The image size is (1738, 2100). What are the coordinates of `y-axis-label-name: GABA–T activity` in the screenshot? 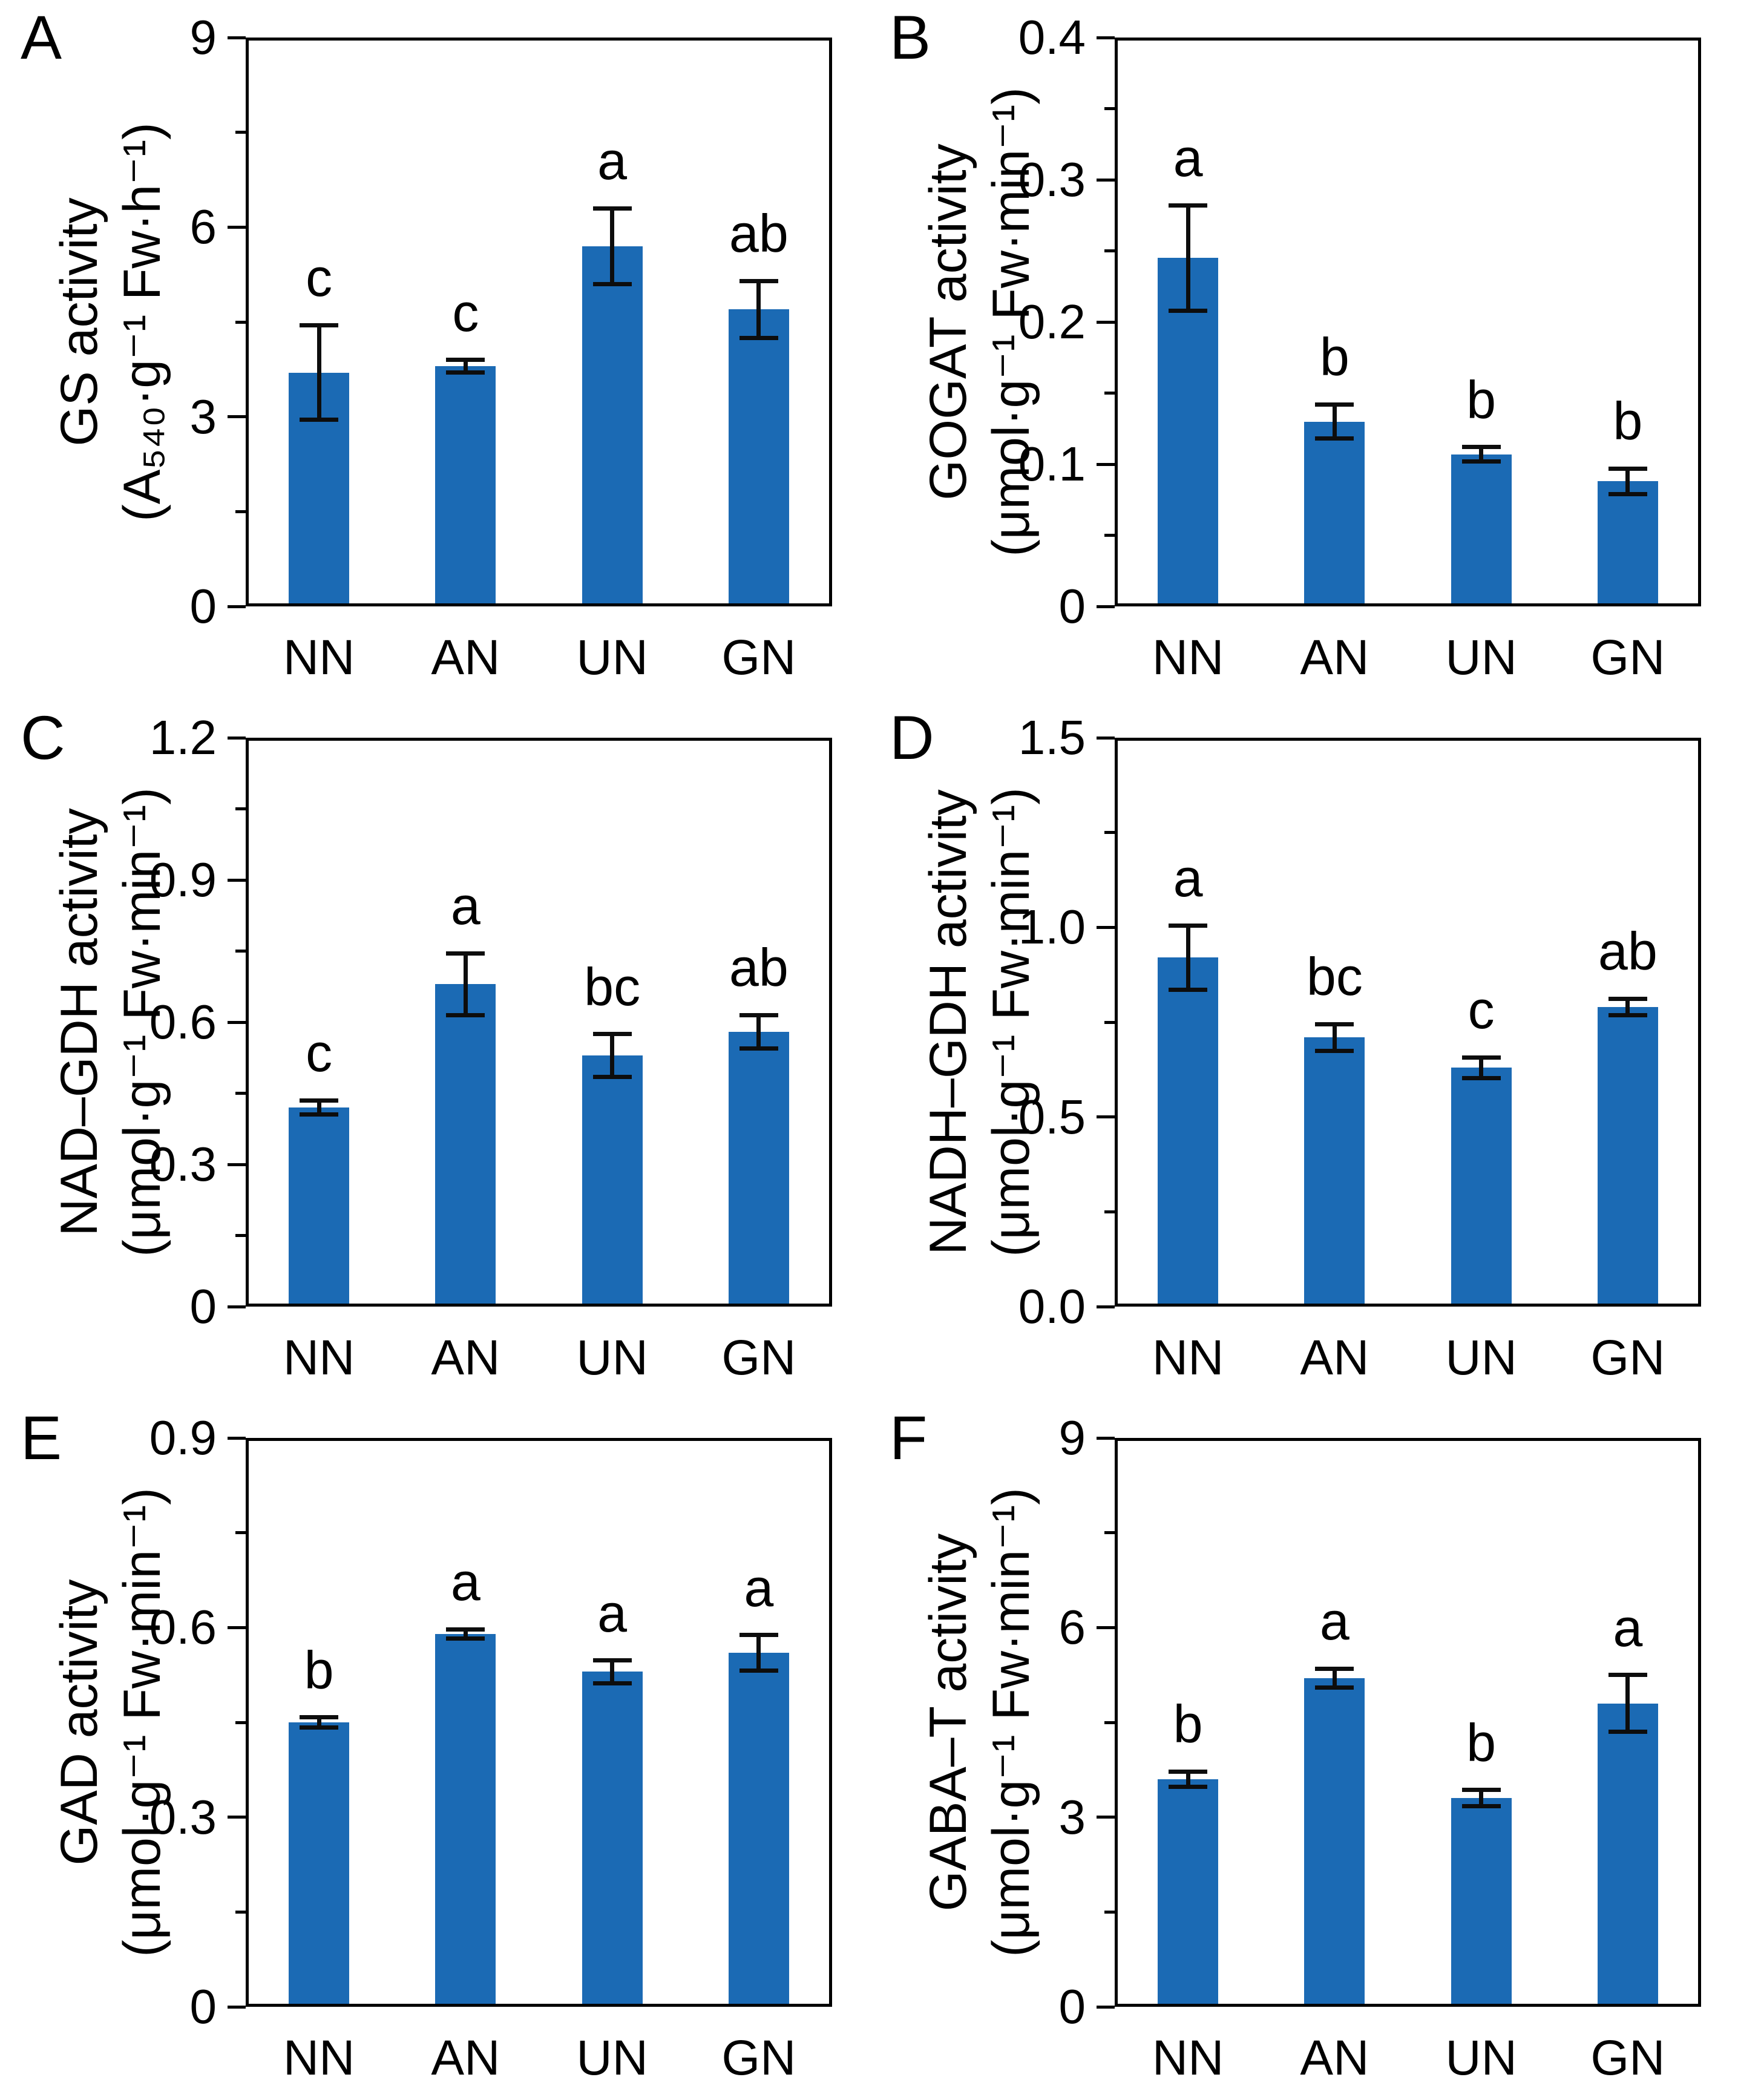 It's located at (948, 1722).